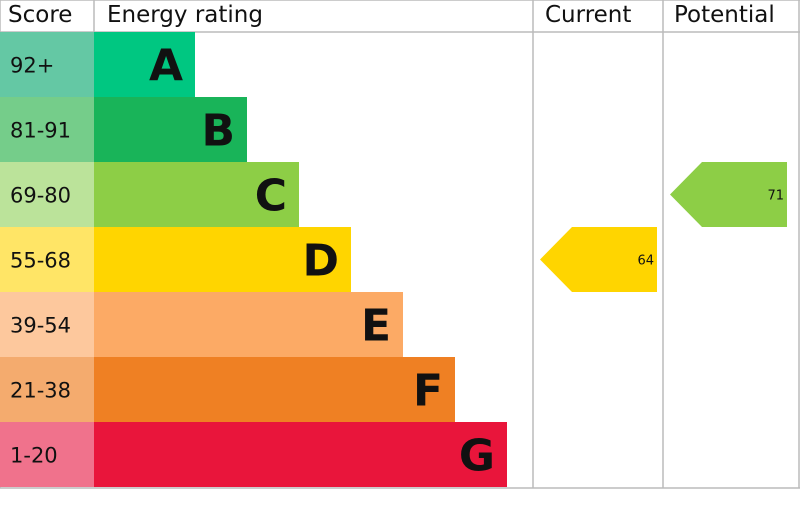 The image size is (800, 520). Describe the element at coordinates (222, 259) in the screenshot. I see `band-bar-d` at that location.